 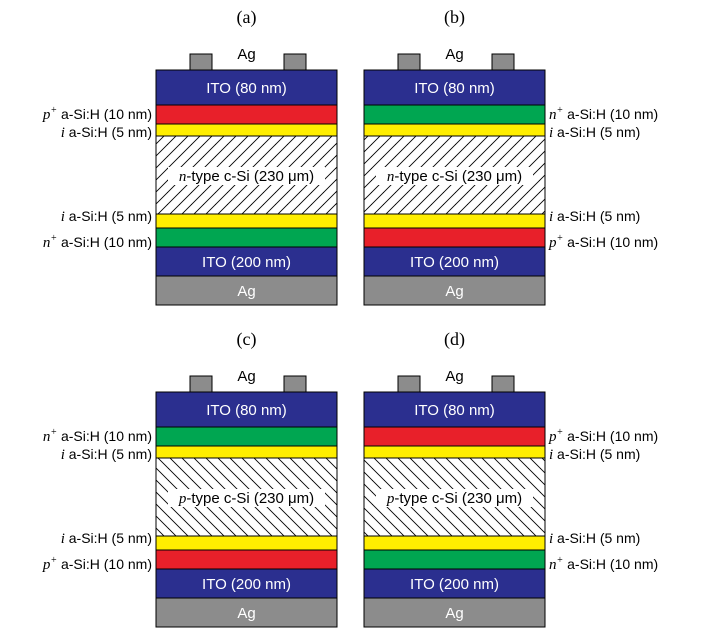 What do you see at coordinates (454, 339) in the screenshot?
I see `panel-label: (d)` at bounding box center [454, 339].